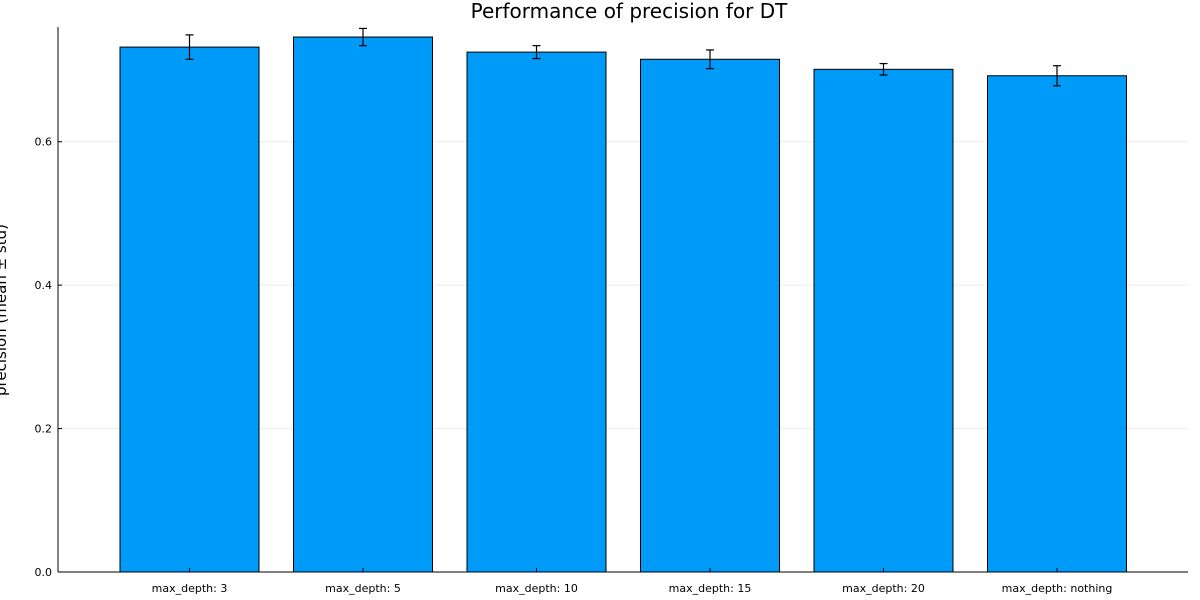  What do you see at coordinates (883, 588) in the screenshot?
I see `x-tick-label: max_depth: 20` at bounding box center [883, 588].